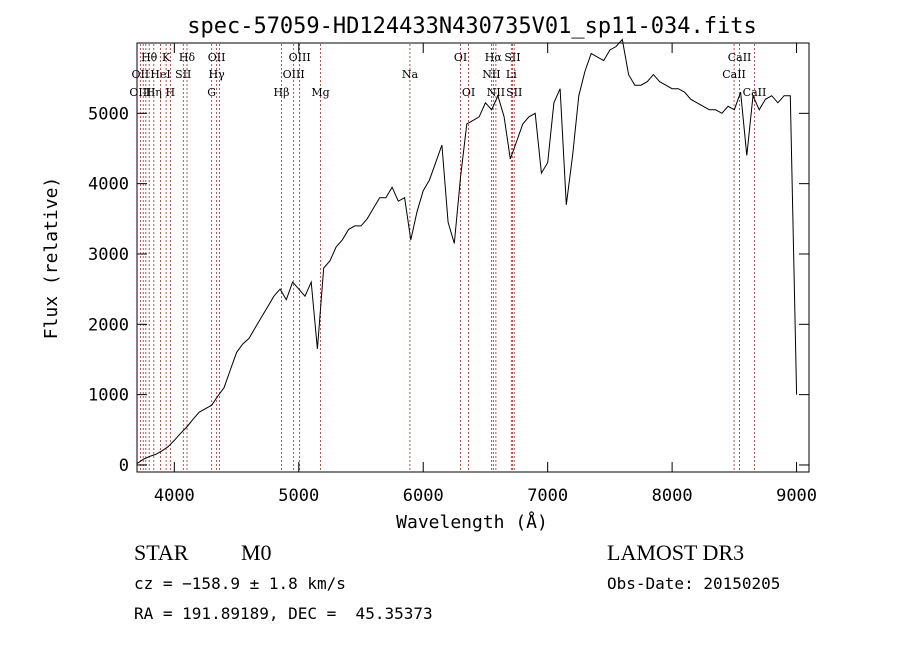  I want to click on spectral-line-label: Hη, so click(154, 92).